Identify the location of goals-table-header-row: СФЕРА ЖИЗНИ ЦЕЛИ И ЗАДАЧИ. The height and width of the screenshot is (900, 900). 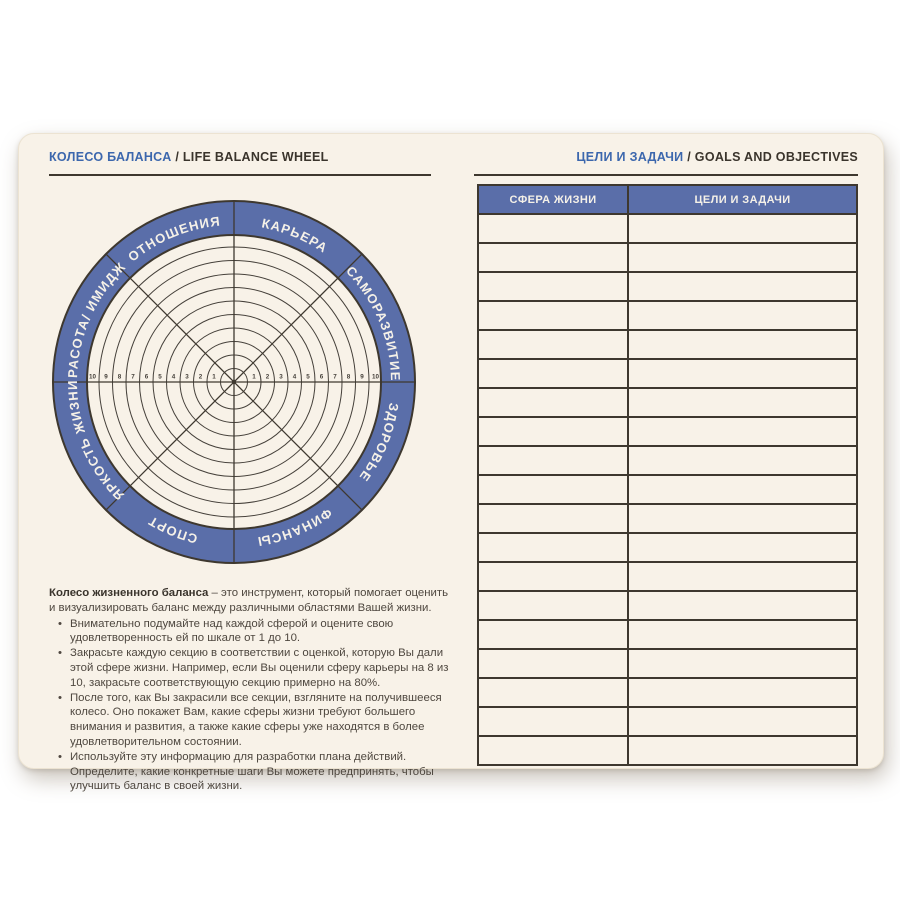
(667, 199).